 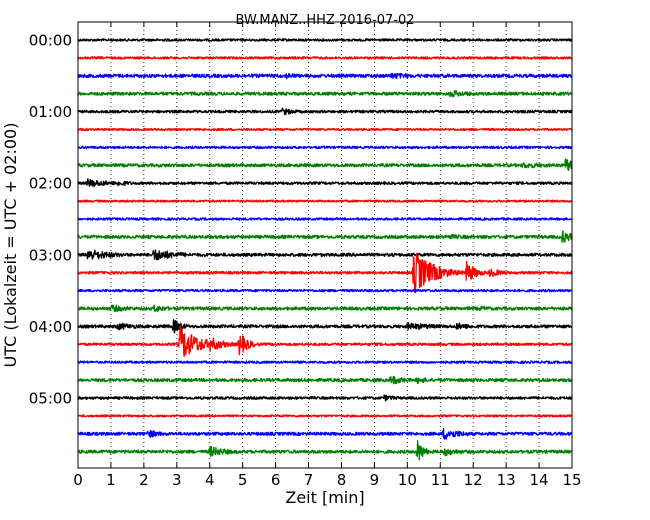 What do you see at coordinates (50, 255) in the screenshot?
I see `y-tick-label: 03:00` at bounding box center [50, 255].